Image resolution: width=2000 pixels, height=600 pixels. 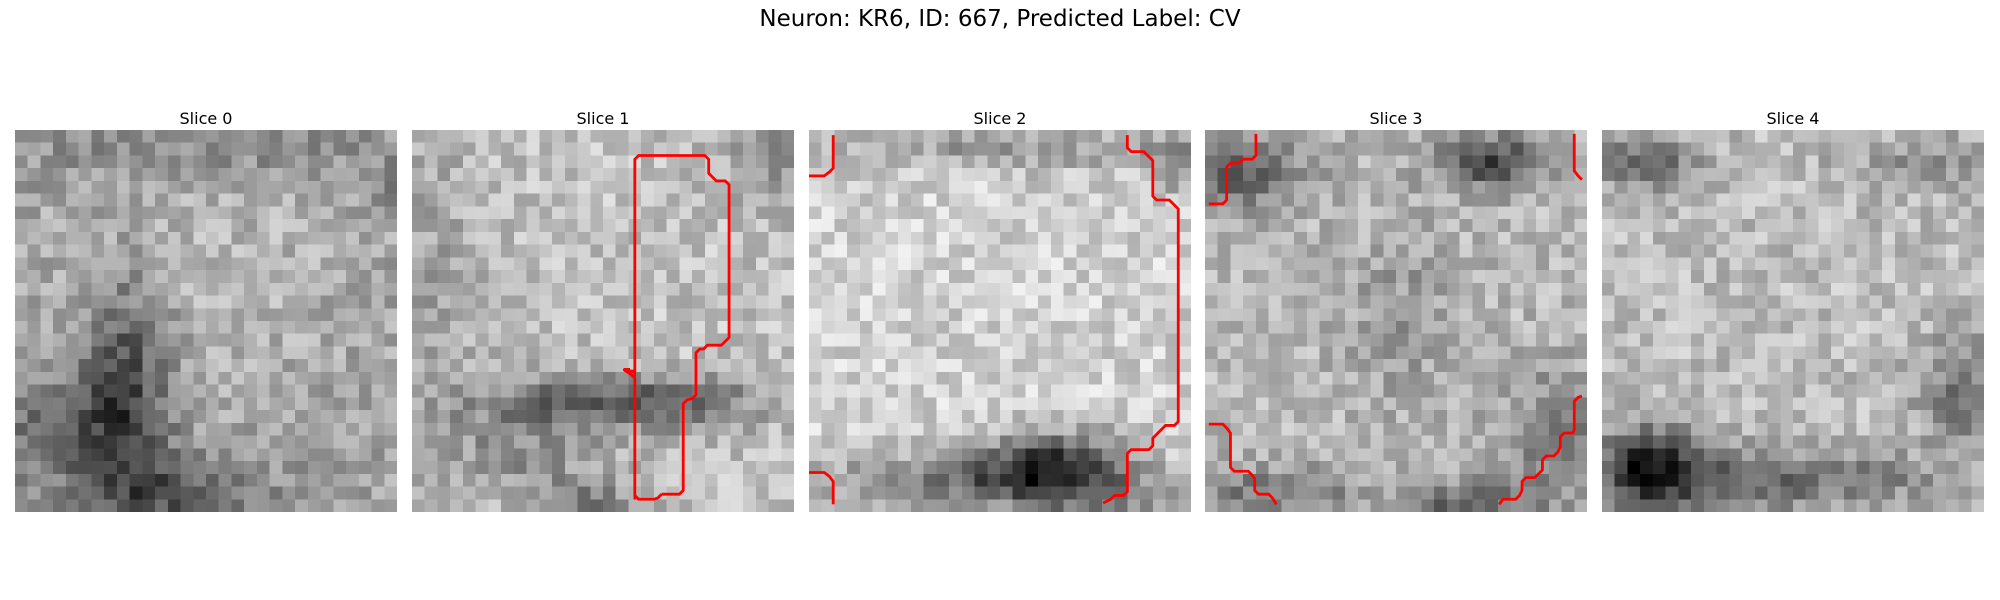 I want to click on slice-title: Slice 2, so click(x=1000, y=118).